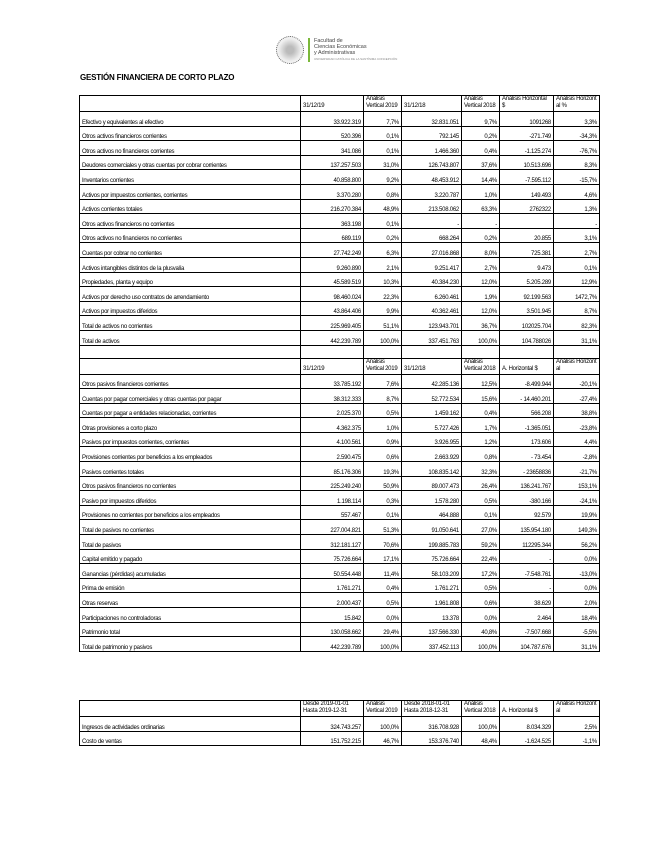 Image resolution: width=655 pixels, height=848 pixels. What do you see at coordinates (576, 294) in the screenshot?
I see `table-cell: 1472,7%` at bounding box center [576, 294].